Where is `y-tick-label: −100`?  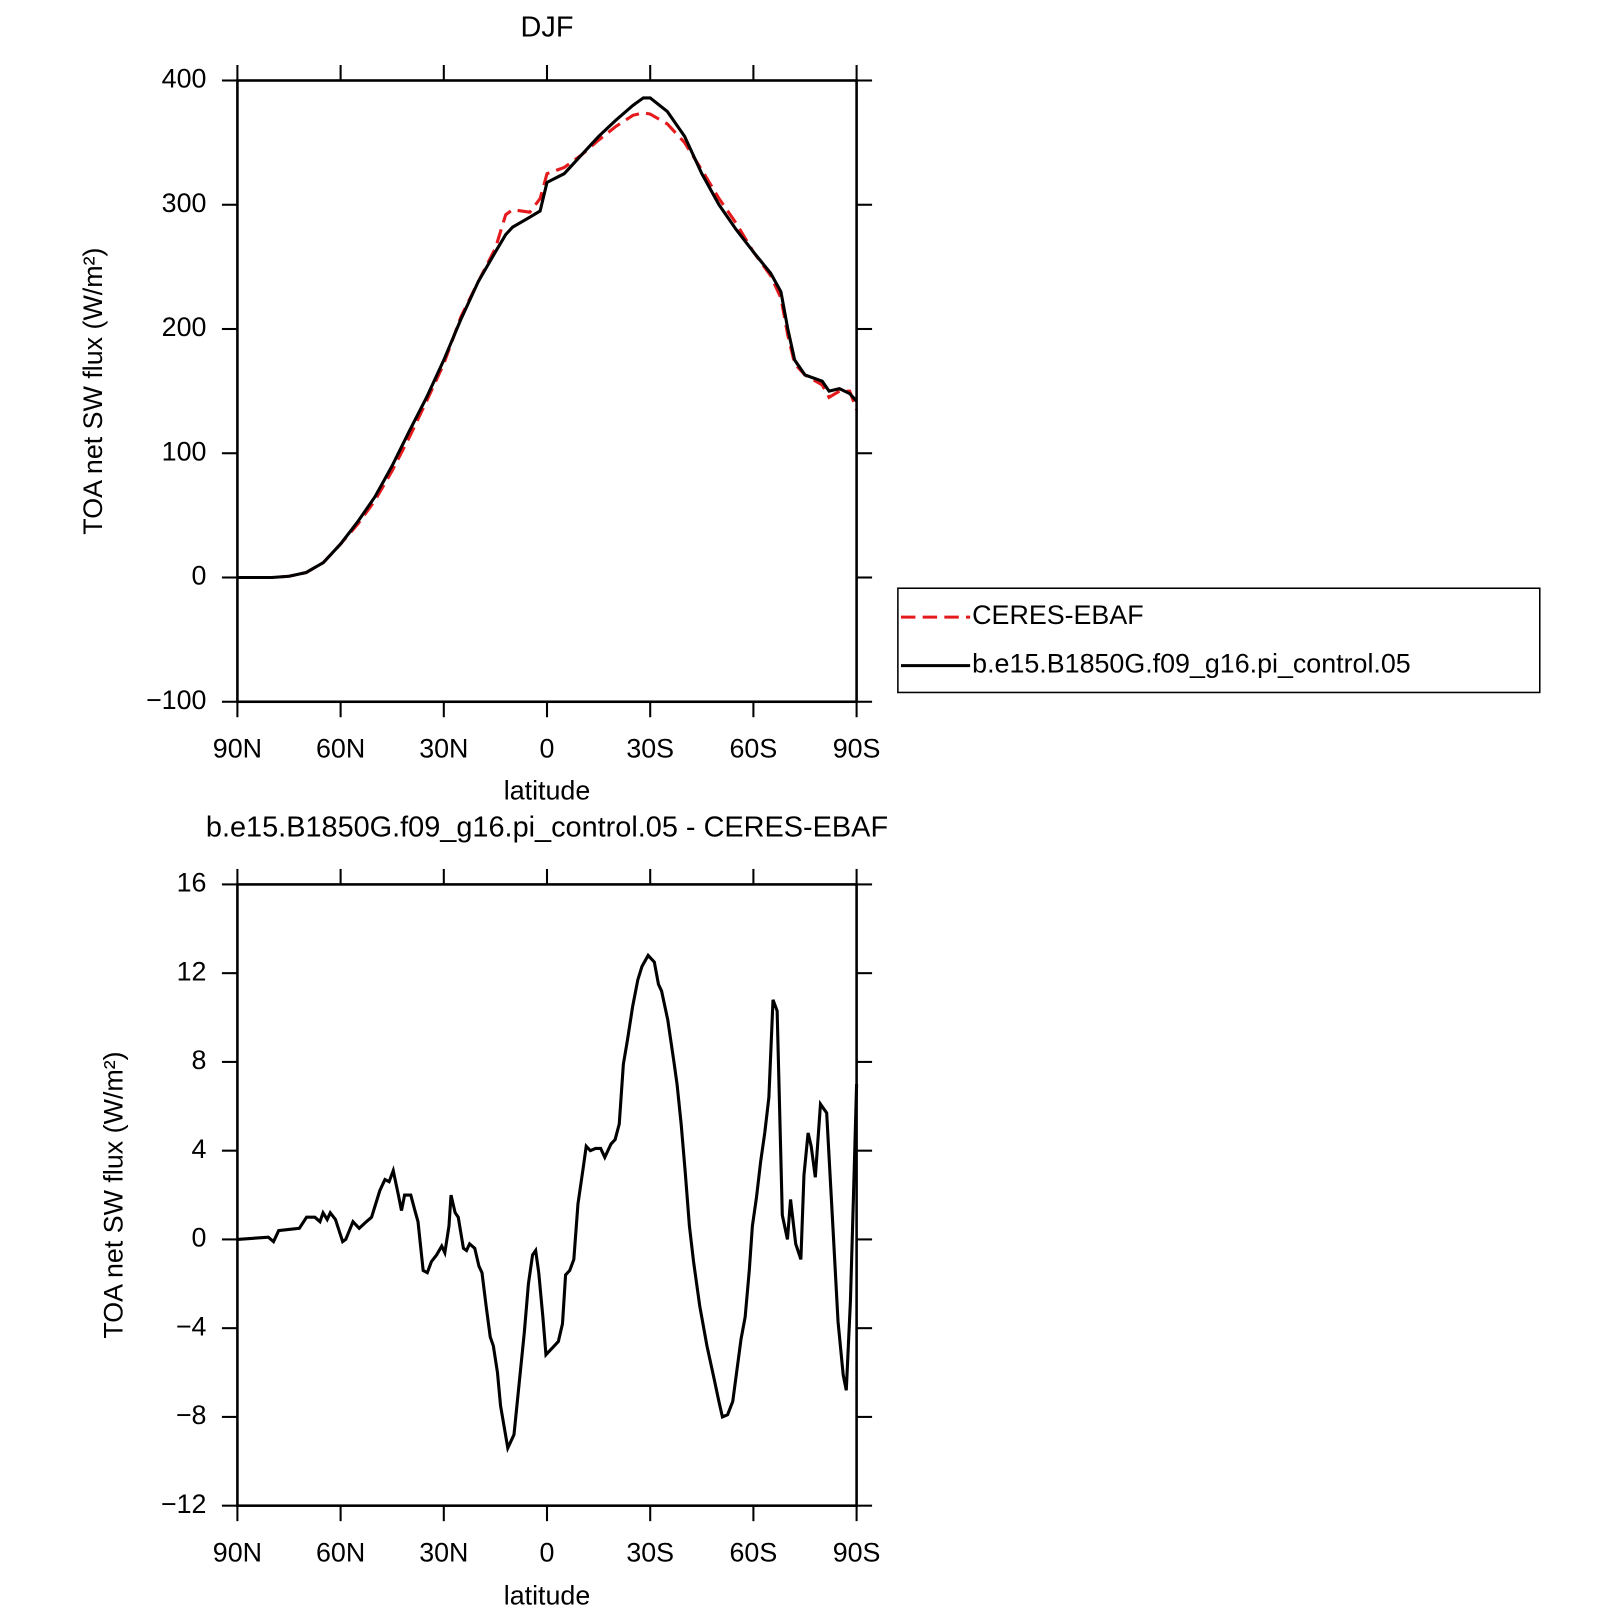 y-tick-label: −100 is located at coordinates (176, 700).